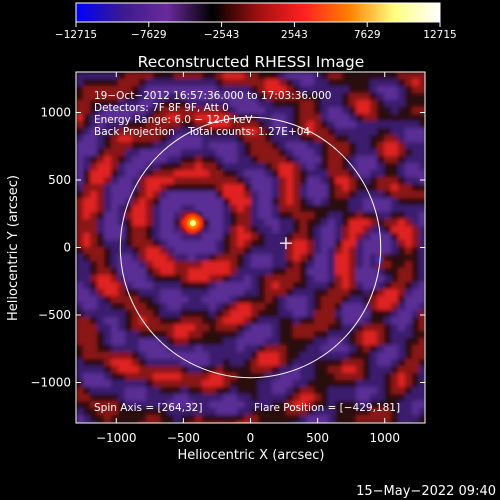  What do you see at coordinates (183, 438) in the screenshot?
I see `x-tick-label: −500` at bounding box center [183, 438].